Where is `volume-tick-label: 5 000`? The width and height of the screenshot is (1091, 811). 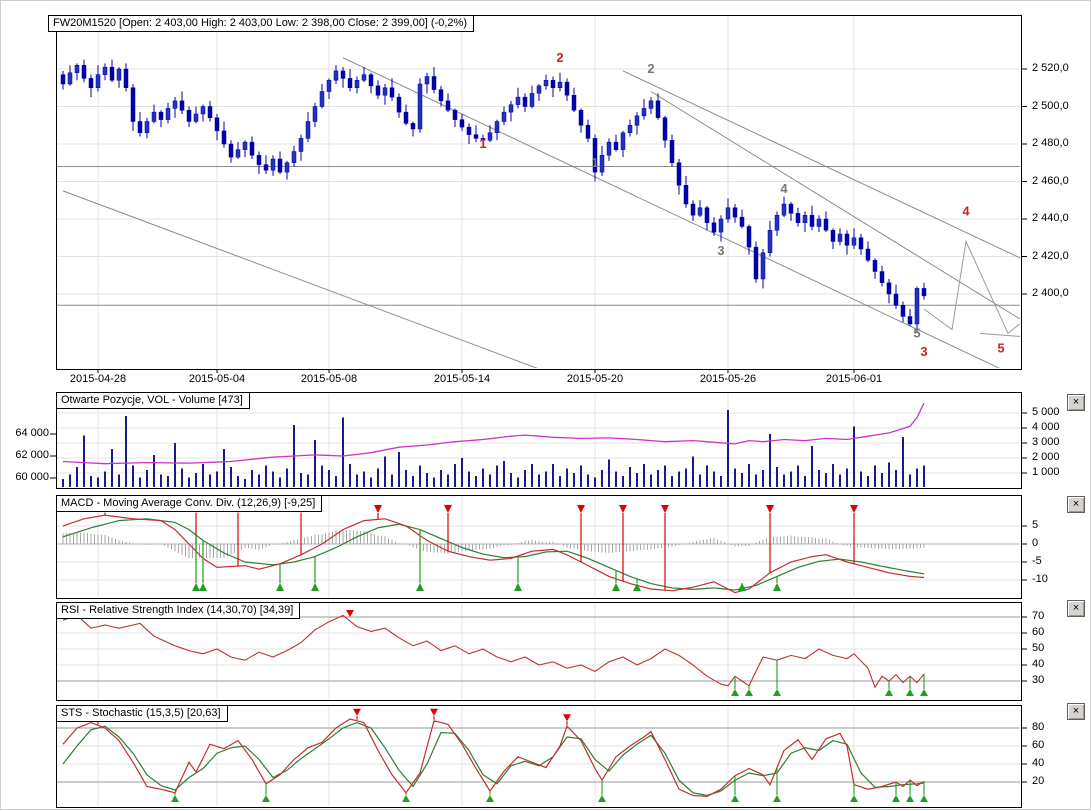 volume-tick-label: 5 000 is located at coordinates (1046, 412).